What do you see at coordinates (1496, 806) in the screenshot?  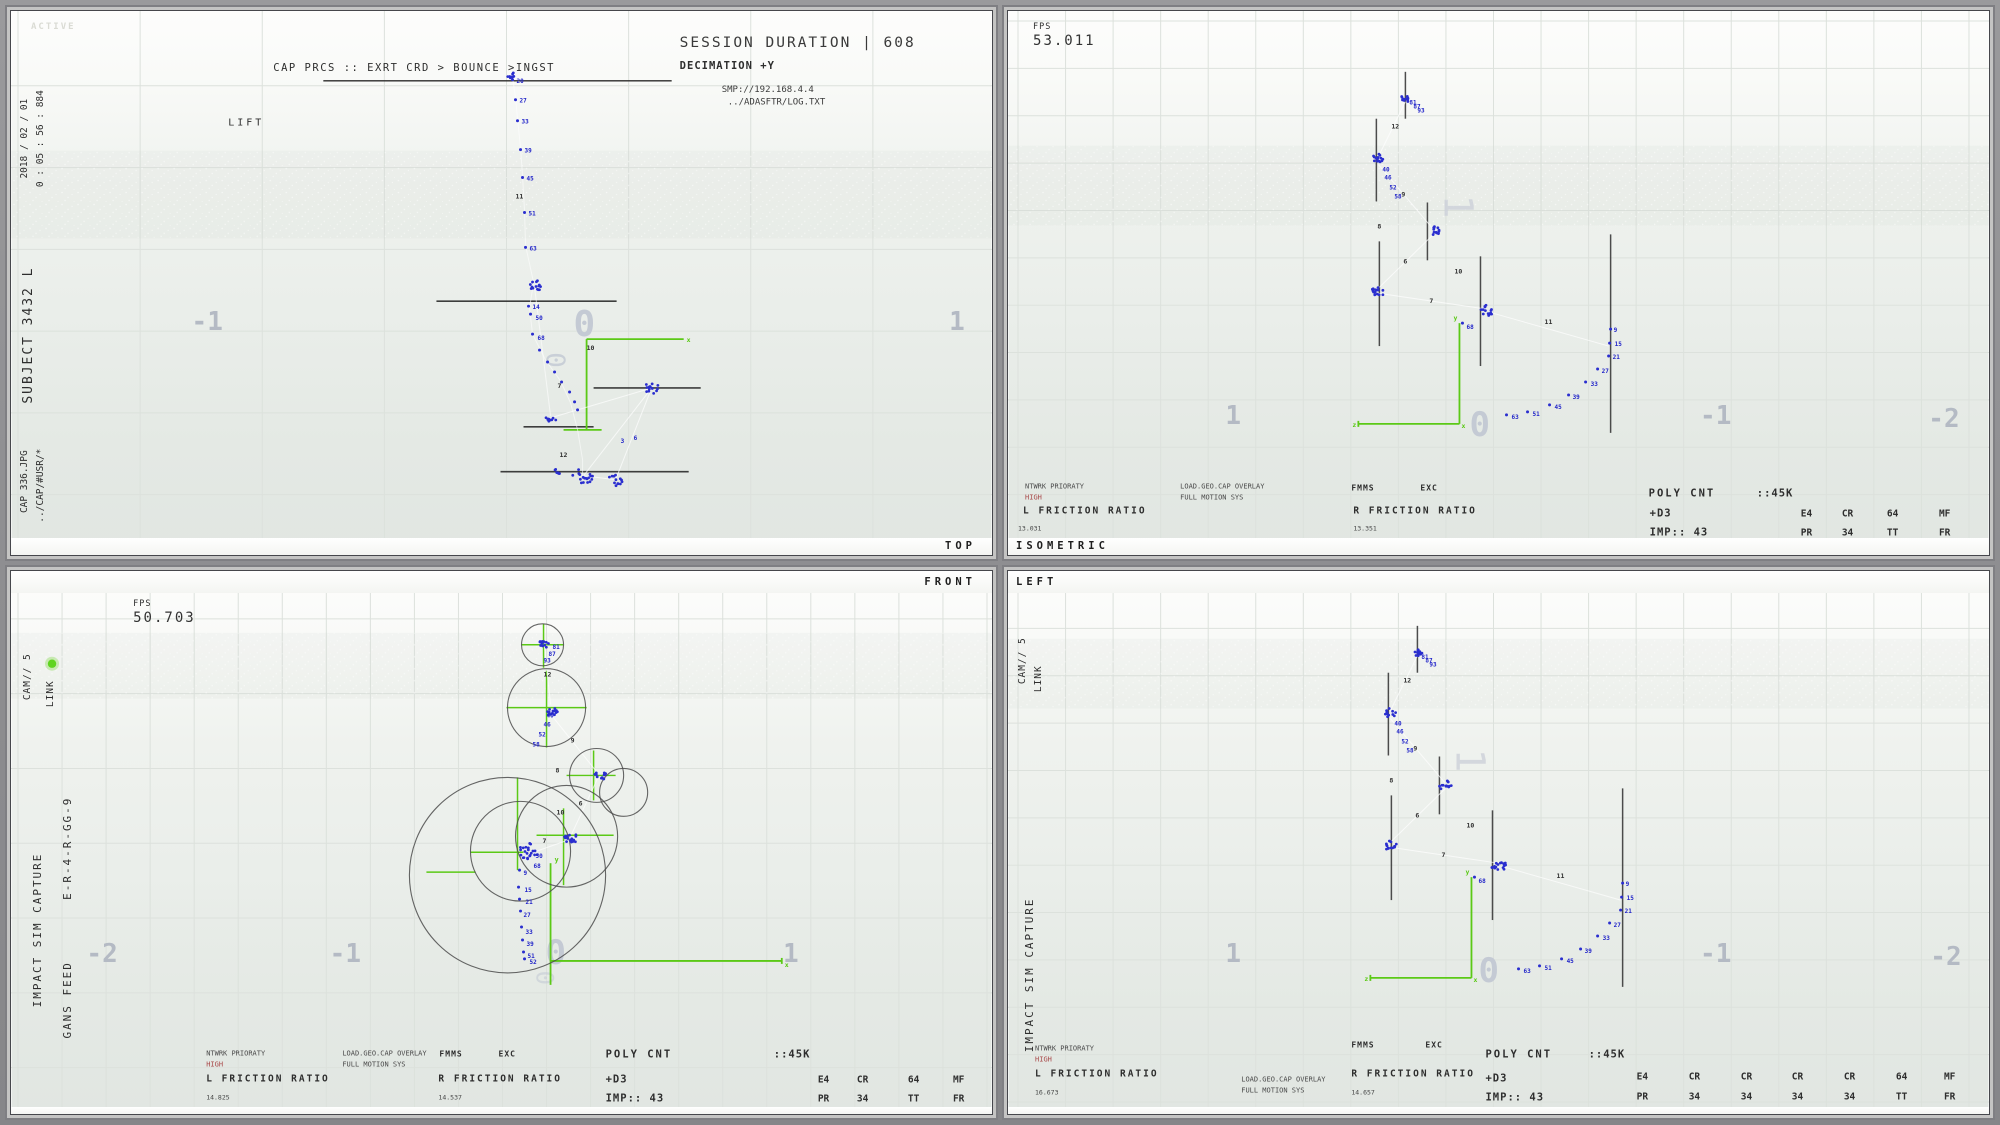 I see `wire-lines` at bounding box center [1496, 806].